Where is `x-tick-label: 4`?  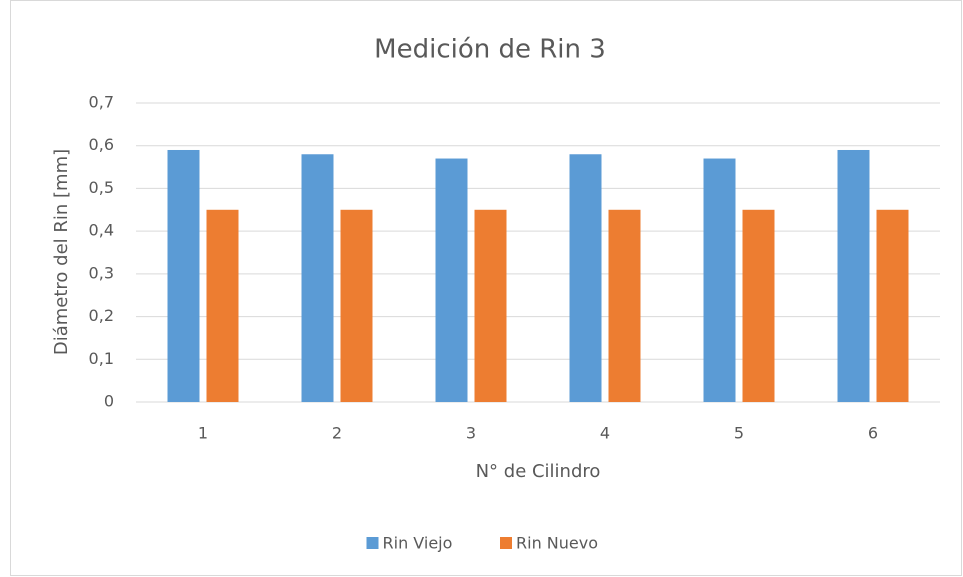 x-tick-label: 4 is located at coordinates (605, 433).